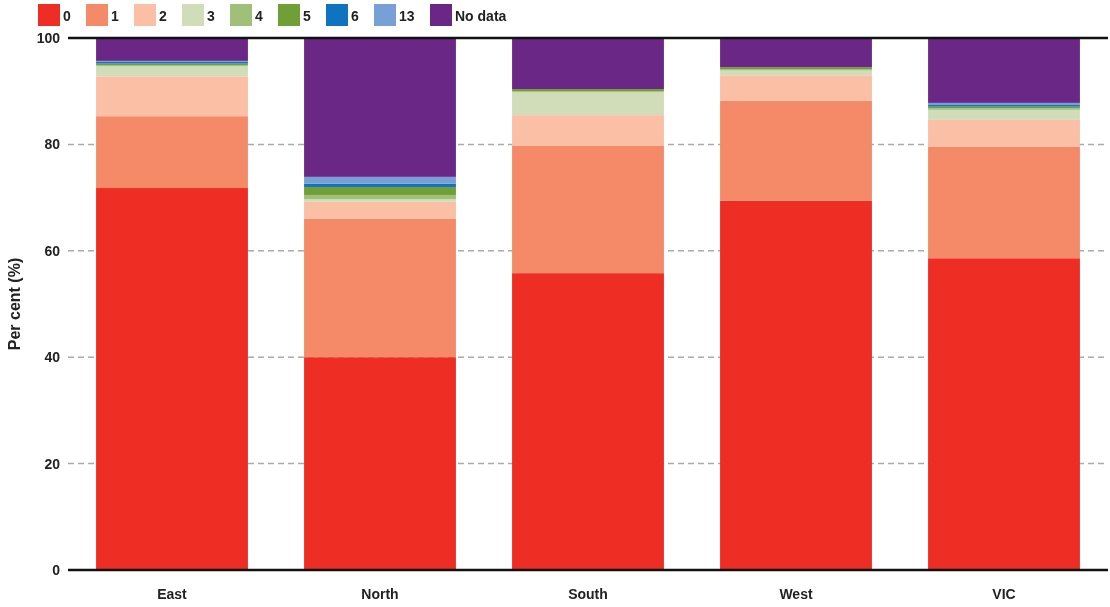  What do you see at coordinates (163, 16) in the screenshot?
I see `legend-label: 2` at bounding box center [163, 16].